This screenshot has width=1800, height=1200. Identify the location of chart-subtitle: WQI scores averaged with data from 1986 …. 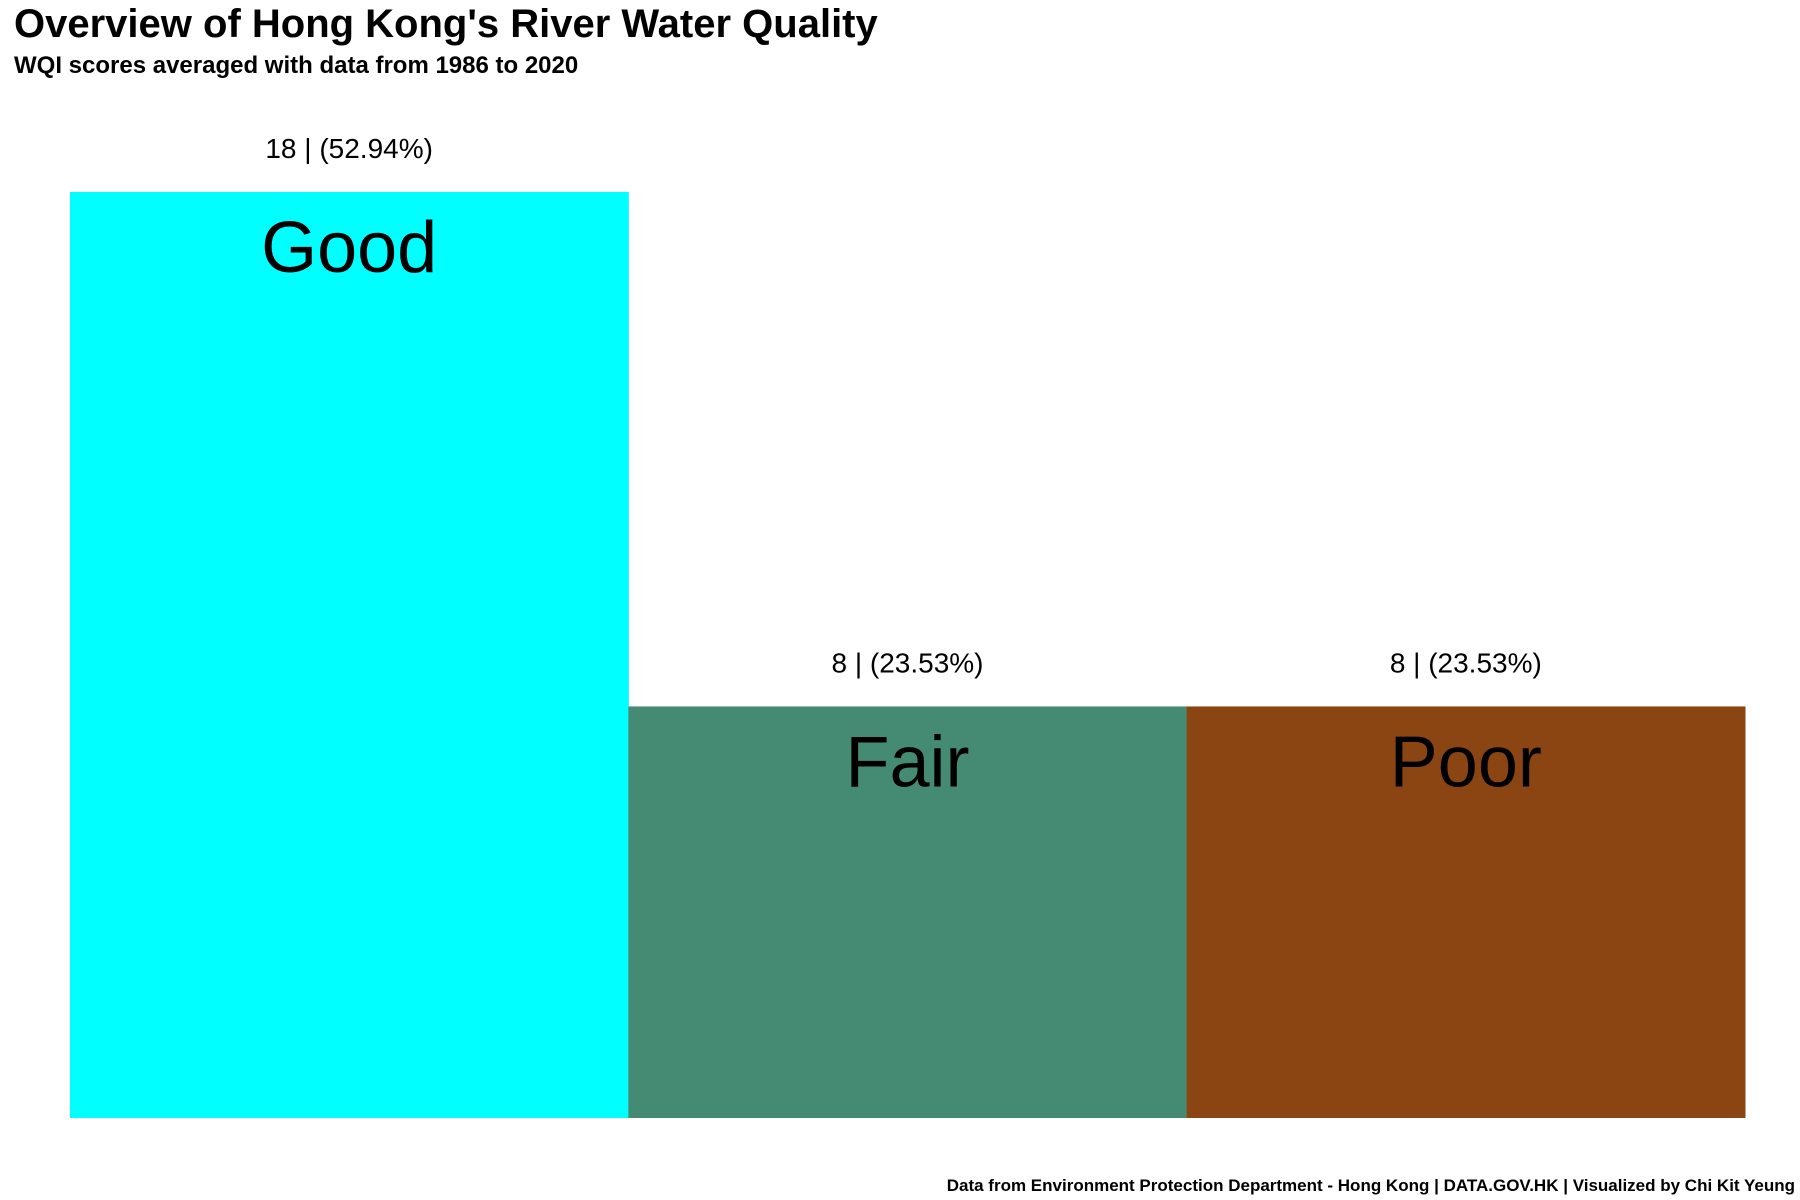
(296, 65).